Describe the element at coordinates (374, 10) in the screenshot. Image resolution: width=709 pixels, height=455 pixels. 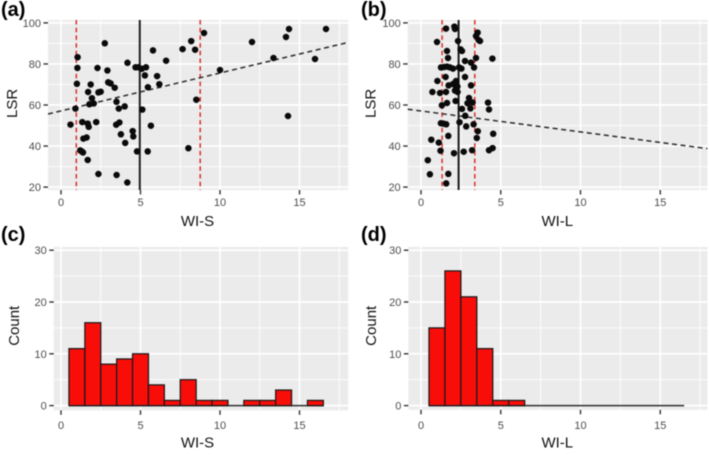
I see `svg-text: (b)` at that location.